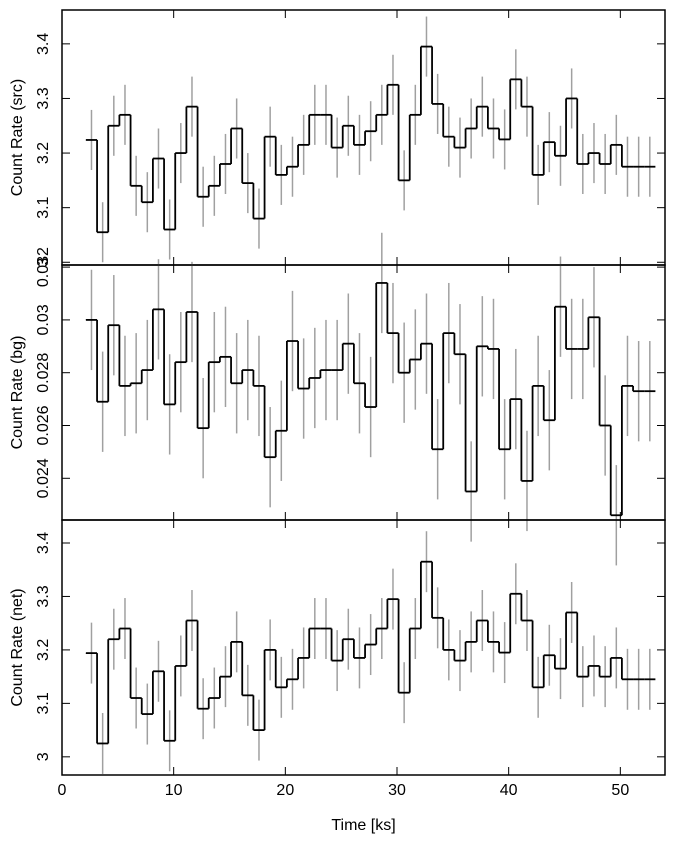 This screenshot has width=676, height=845. I want to click on y-tick-label: 0.026, so click(43, 425).